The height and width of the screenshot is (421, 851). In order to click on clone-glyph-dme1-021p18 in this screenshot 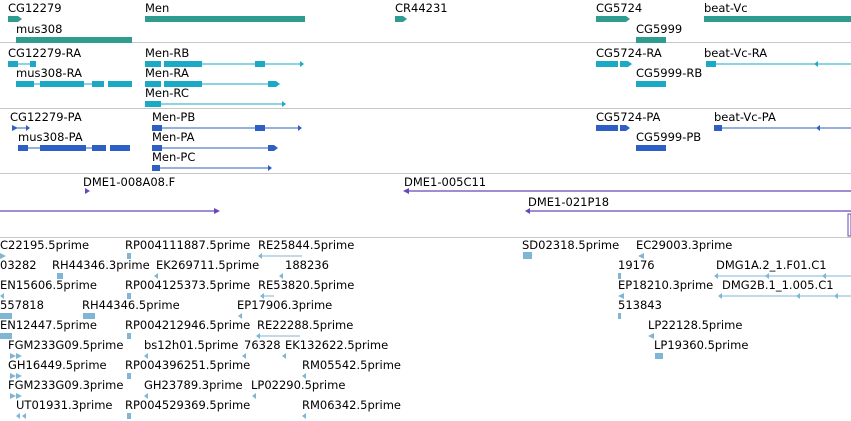, I will do `click(688, 211)`.